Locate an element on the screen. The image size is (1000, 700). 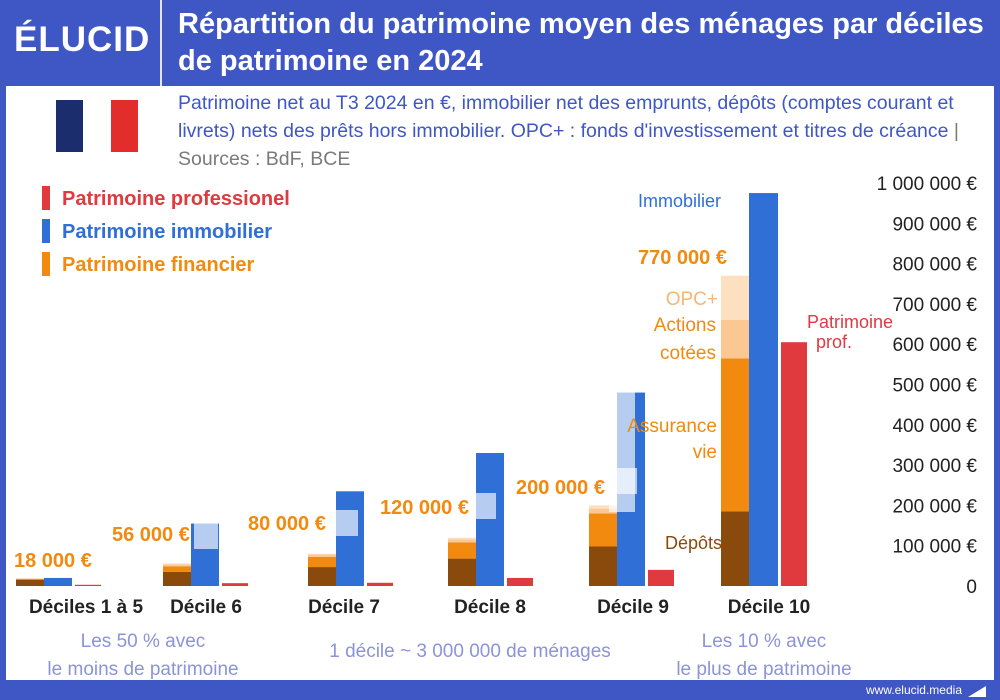
annotation-assurance-vie: vie is located at coordinates (705, 452).